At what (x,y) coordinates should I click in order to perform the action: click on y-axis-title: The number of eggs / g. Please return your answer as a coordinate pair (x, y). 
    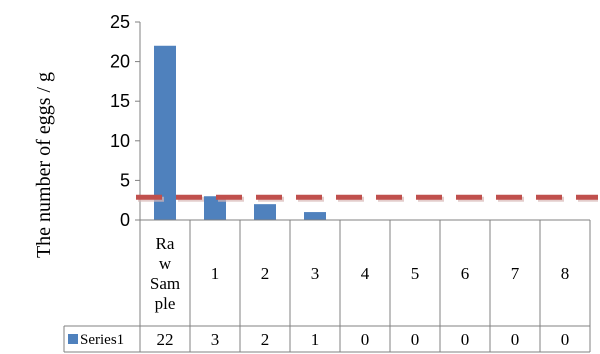
    Looking at the image, I should click on (44, 165).